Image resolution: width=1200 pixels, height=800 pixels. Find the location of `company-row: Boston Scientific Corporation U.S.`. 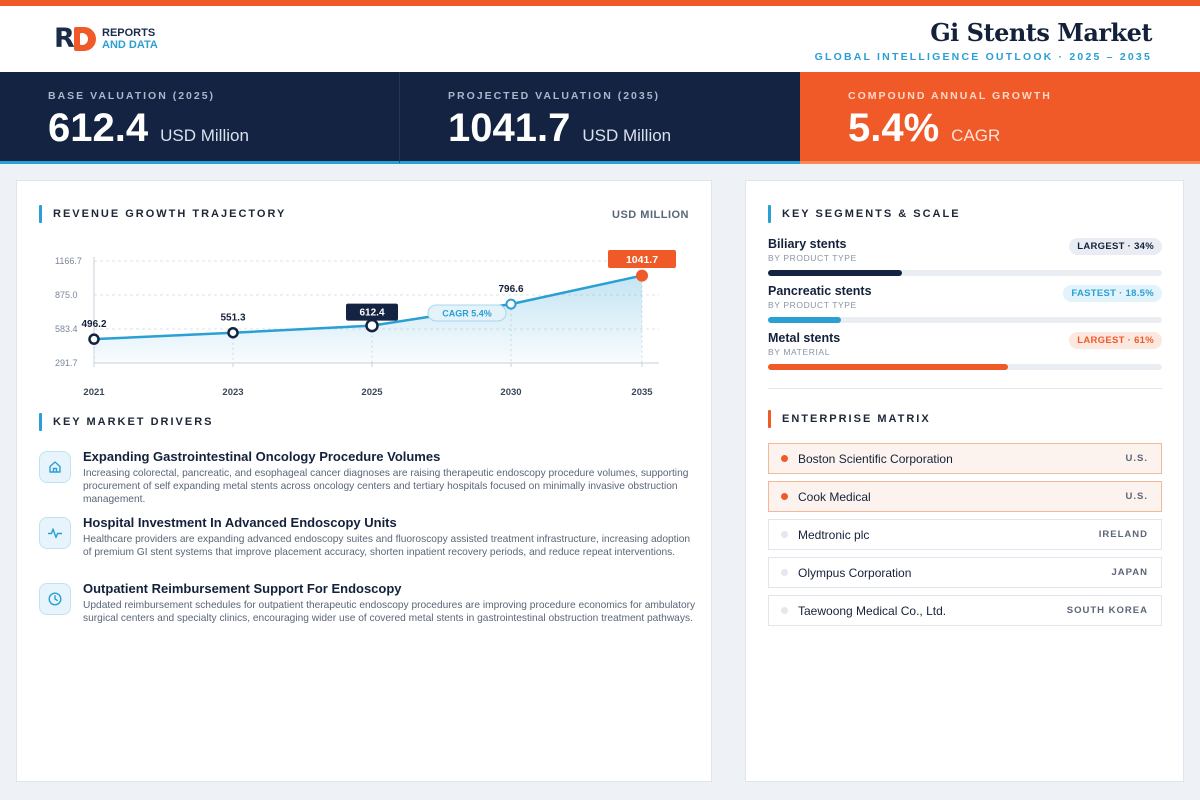

company-row: Boston Scientific Corporation U.S. is located at coordinates (965, 458).